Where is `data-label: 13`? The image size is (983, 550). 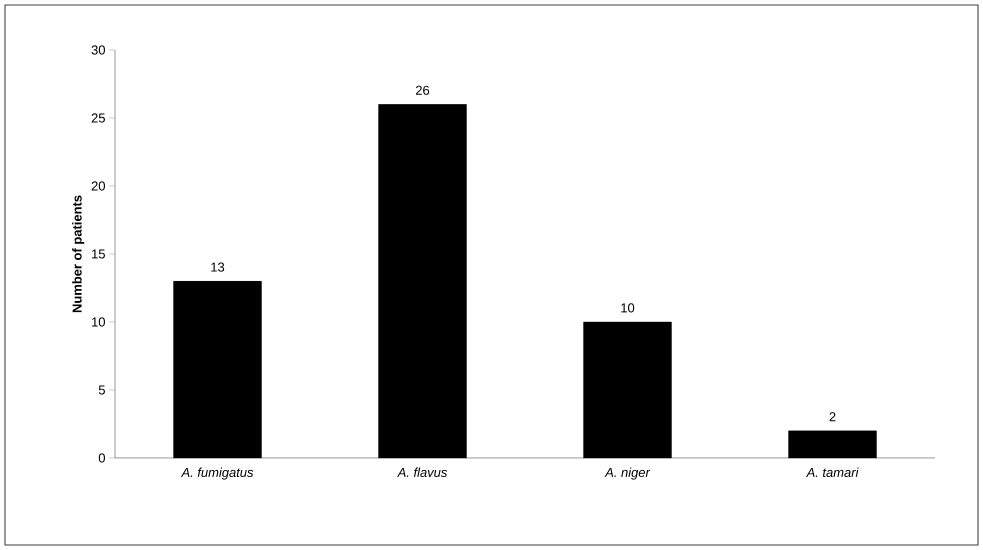 data-label: 13 is located at coordinates (217, 267).